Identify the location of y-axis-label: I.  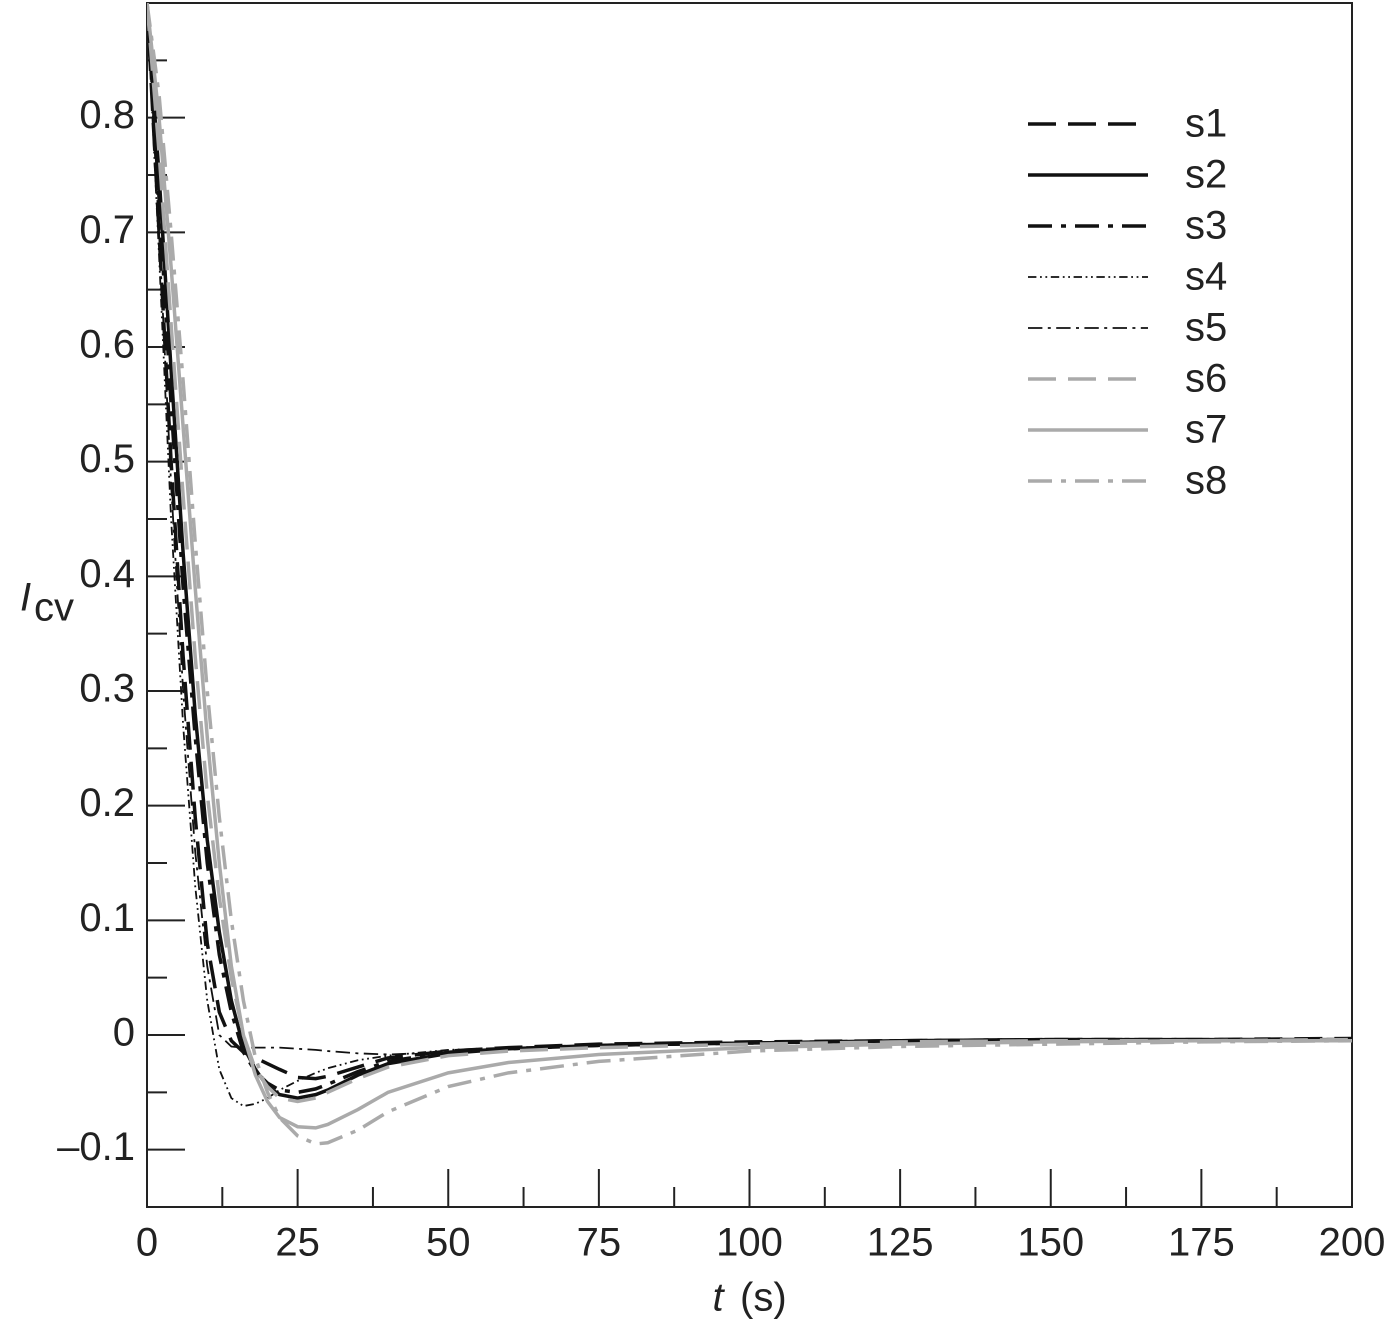
(25, 598).